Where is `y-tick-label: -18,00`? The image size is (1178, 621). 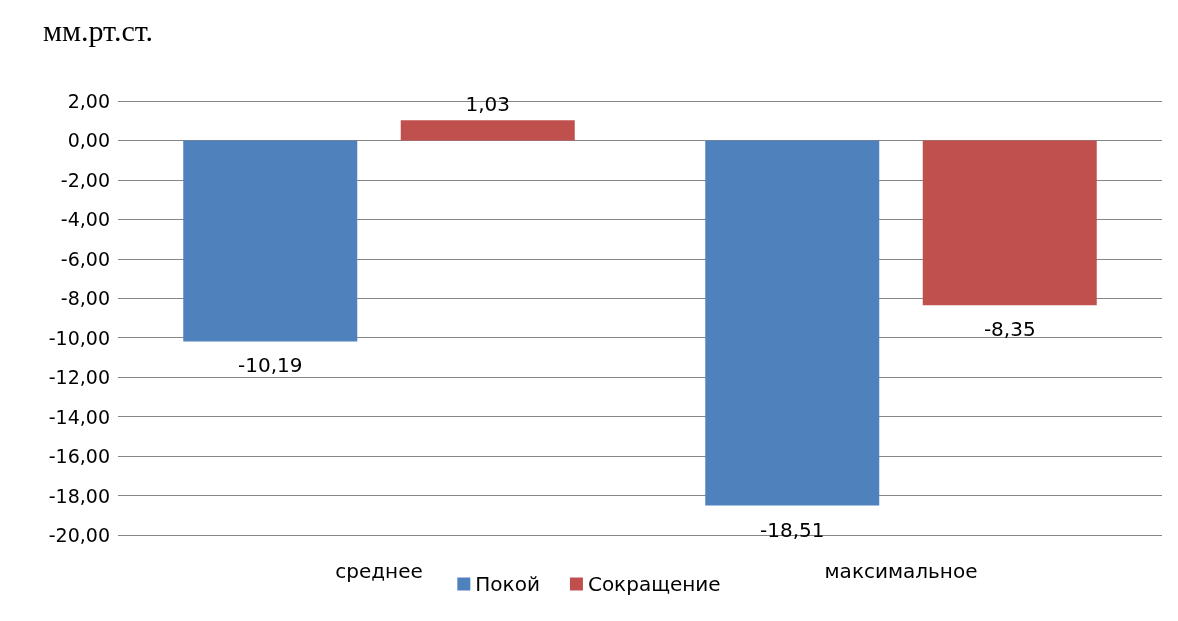
y-tick-label: -18,00 is located at coordinates (79, 495).